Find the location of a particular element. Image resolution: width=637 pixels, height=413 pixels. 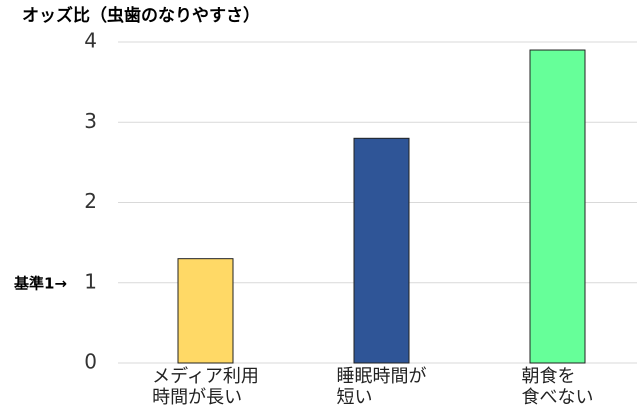

x-tick-label: 朝食を 食べない is located at coordinates (557, 387).